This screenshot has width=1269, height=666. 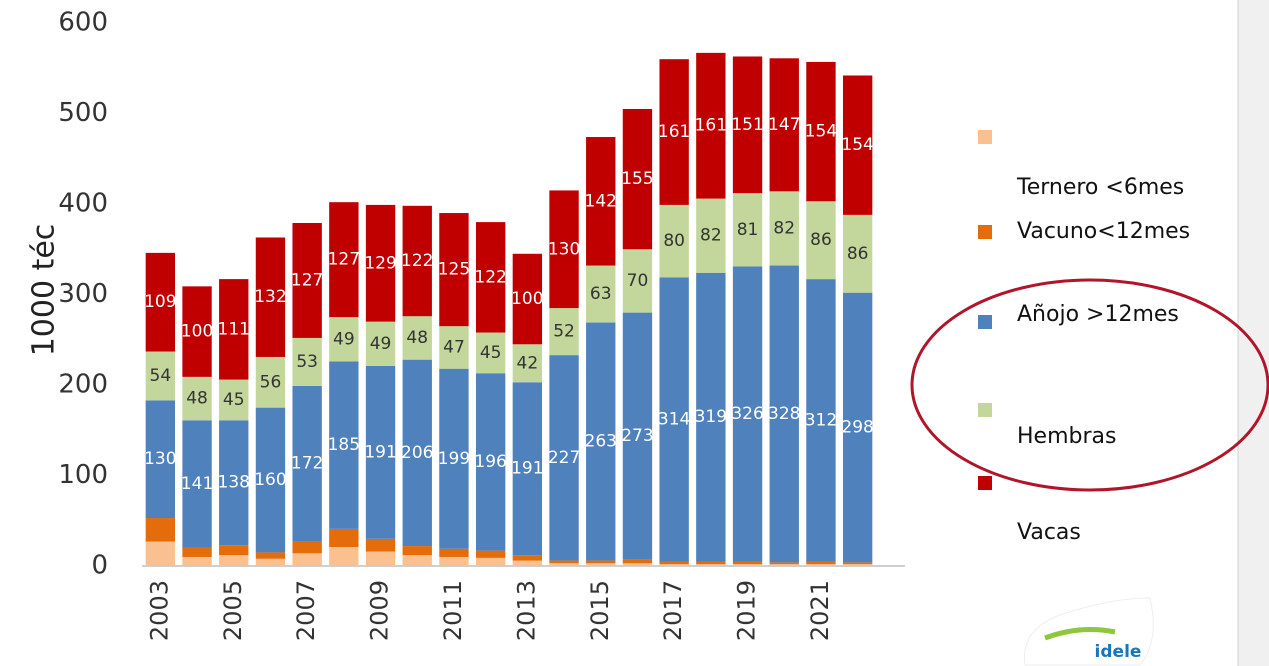 I want to click on x-tick-label: 2011, so click(x=453, y=610).